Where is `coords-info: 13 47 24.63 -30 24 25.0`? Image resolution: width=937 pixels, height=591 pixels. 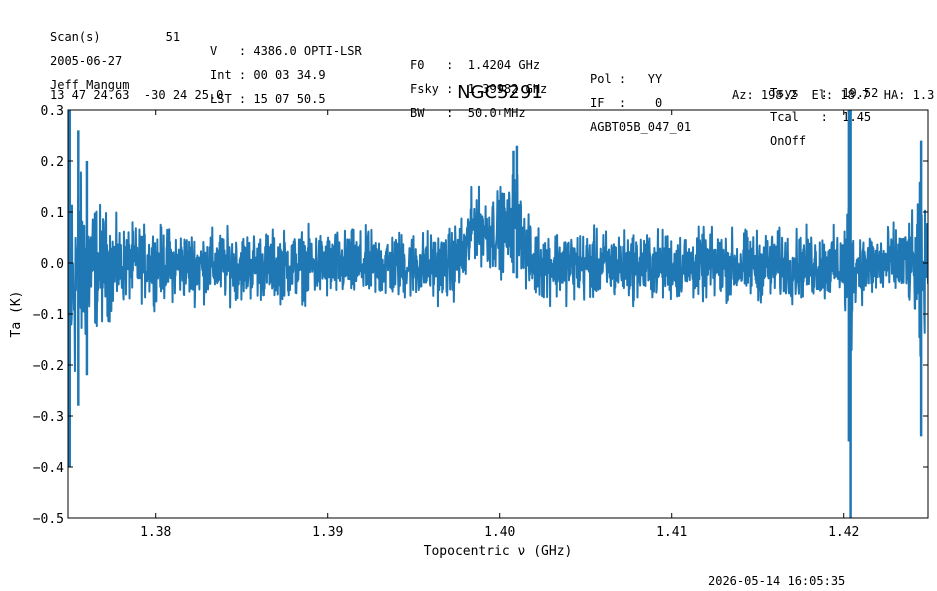
coords-info: 13 47 24.63 -30 24 25.0 is located at coordinates (137, 95).